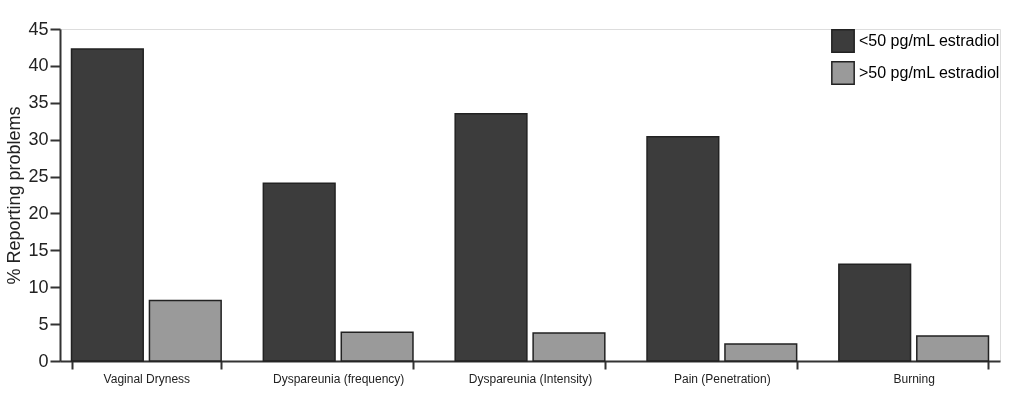  I want to click on legend-label: >50 pg/mL estradiol, so click(929, 72).